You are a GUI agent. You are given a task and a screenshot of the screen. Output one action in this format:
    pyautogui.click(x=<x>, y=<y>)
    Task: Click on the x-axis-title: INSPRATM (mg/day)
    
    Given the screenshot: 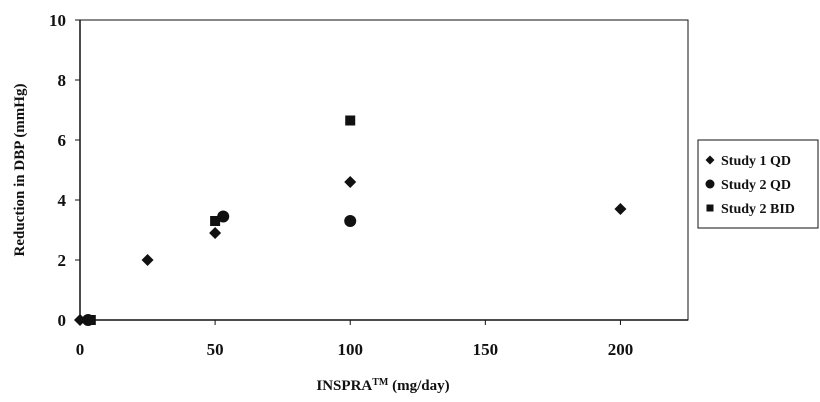 What is the action you would take?
    pyautogui.click(x=382, y=386)
    